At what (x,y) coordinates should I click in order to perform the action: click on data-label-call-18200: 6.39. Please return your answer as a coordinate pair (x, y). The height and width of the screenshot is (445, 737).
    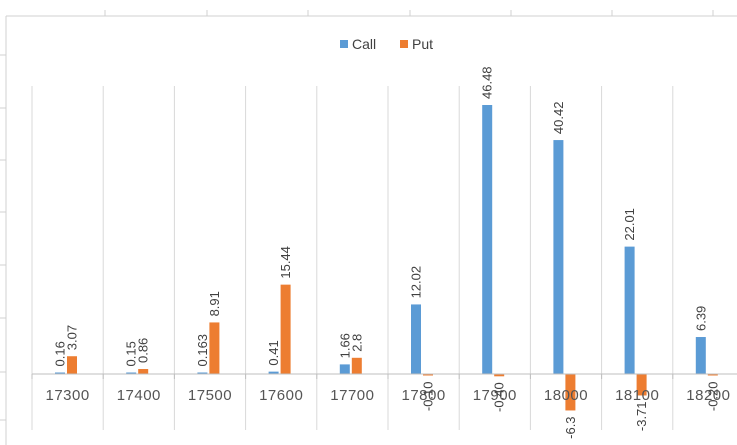
    Looking at the image, I should click on (700, 318).